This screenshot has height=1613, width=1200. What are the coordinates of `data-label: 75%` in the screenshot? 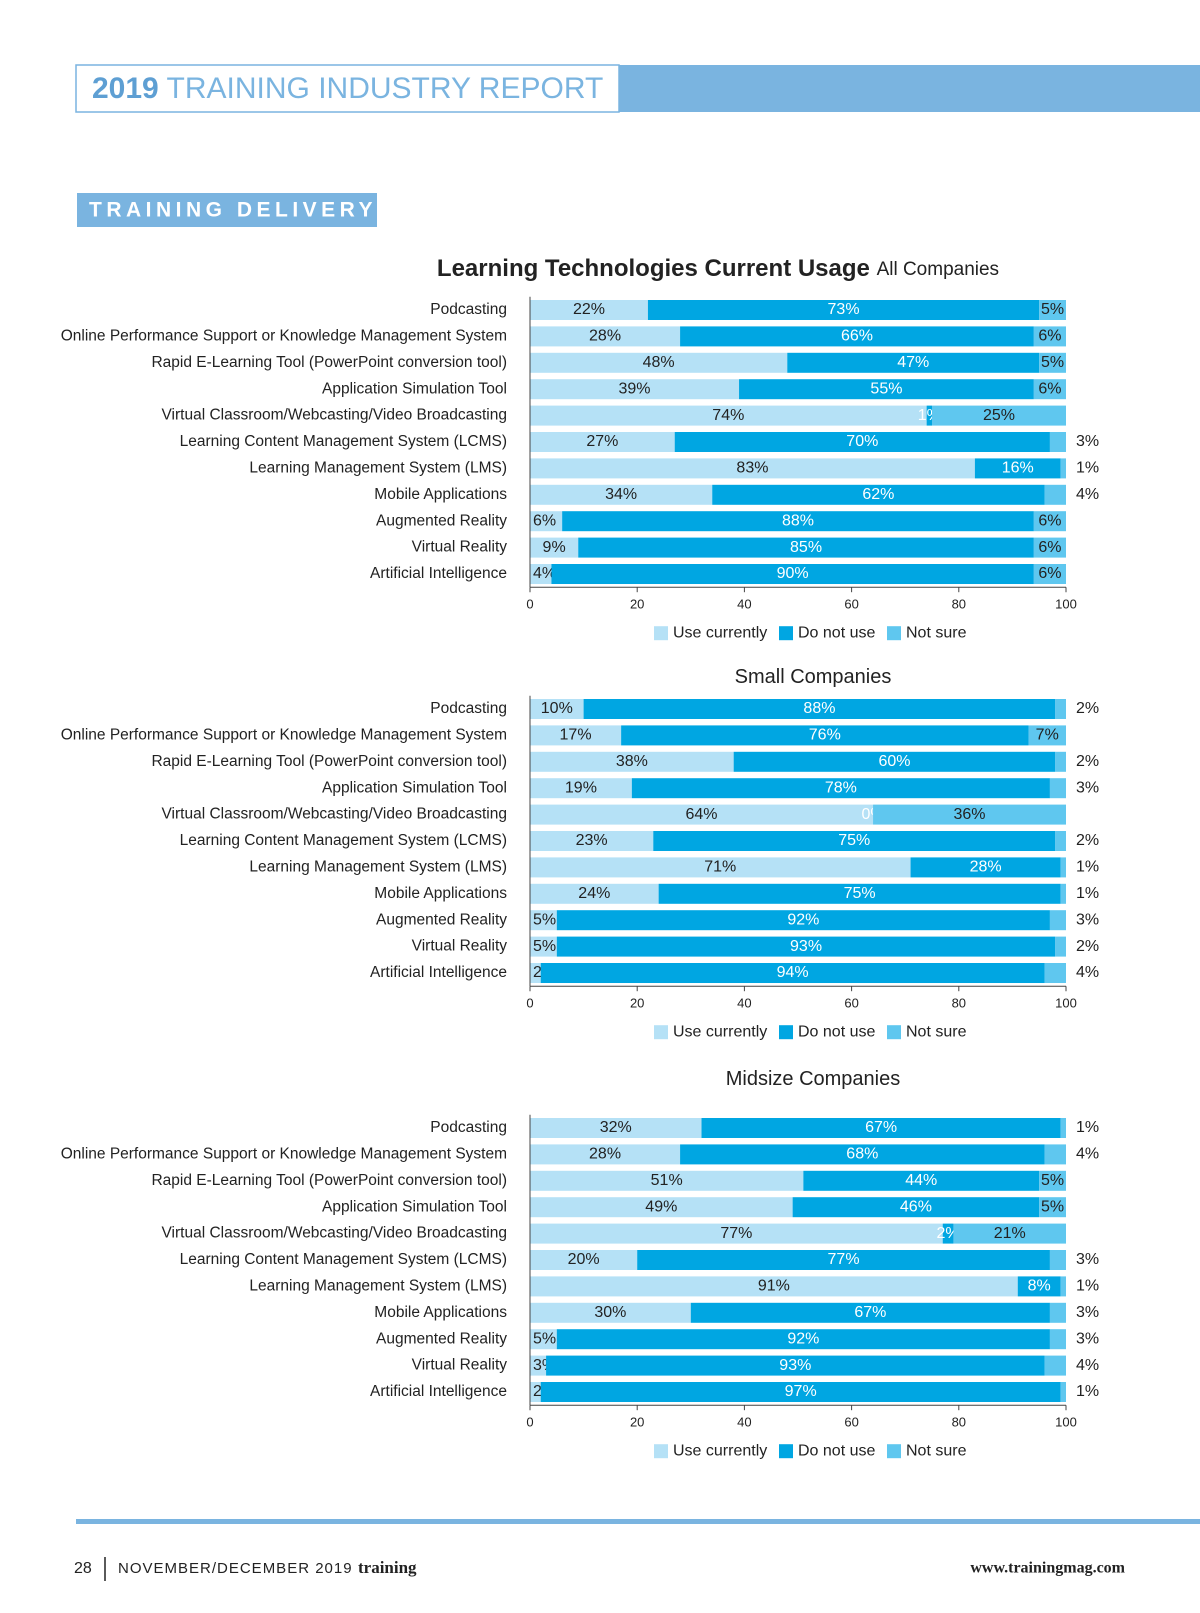 It's located at (860, 893).